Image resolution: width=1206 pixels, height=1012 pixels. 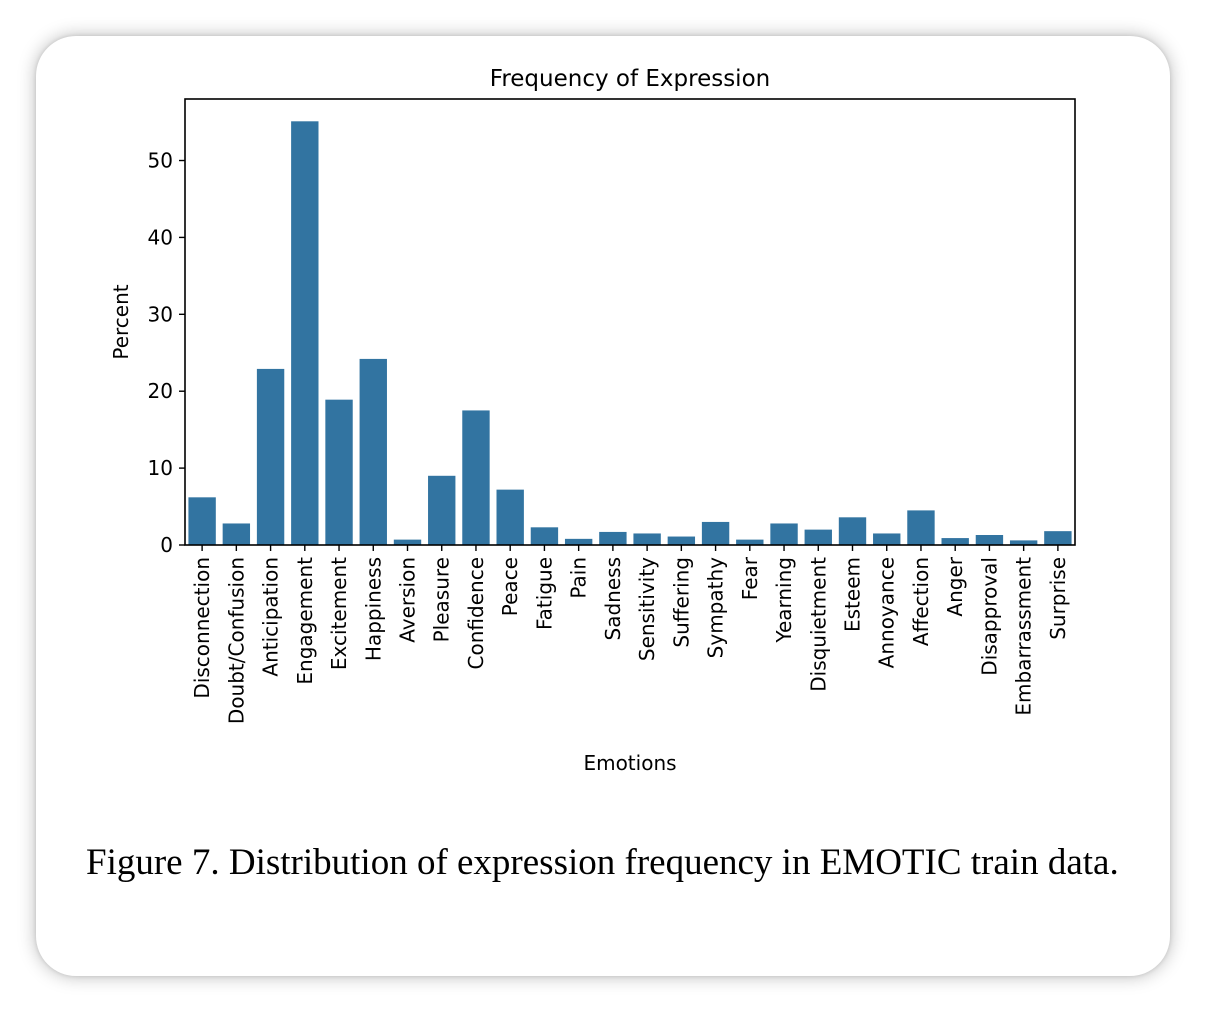 What do you see at coordinates (166, 353) in the screenshot?
I see `y-ticks-group: 0 10 20 30 40 50` at bounding box center [166, 353].